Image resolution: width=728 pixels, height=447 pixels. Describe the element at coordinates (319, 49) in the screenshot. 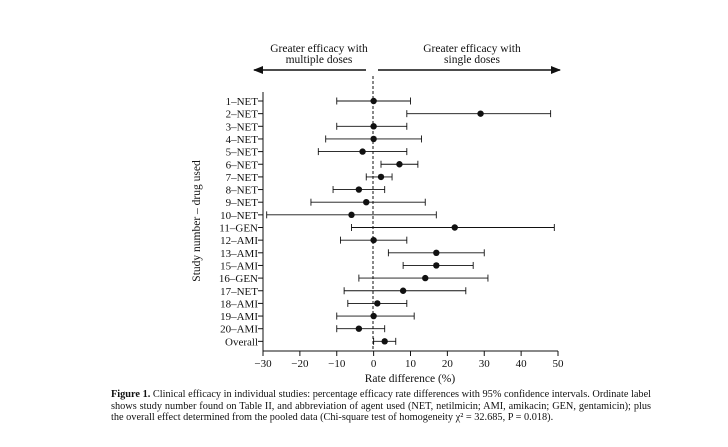

I see `direction-label-left-line1: Greater efficacy with` at that location.